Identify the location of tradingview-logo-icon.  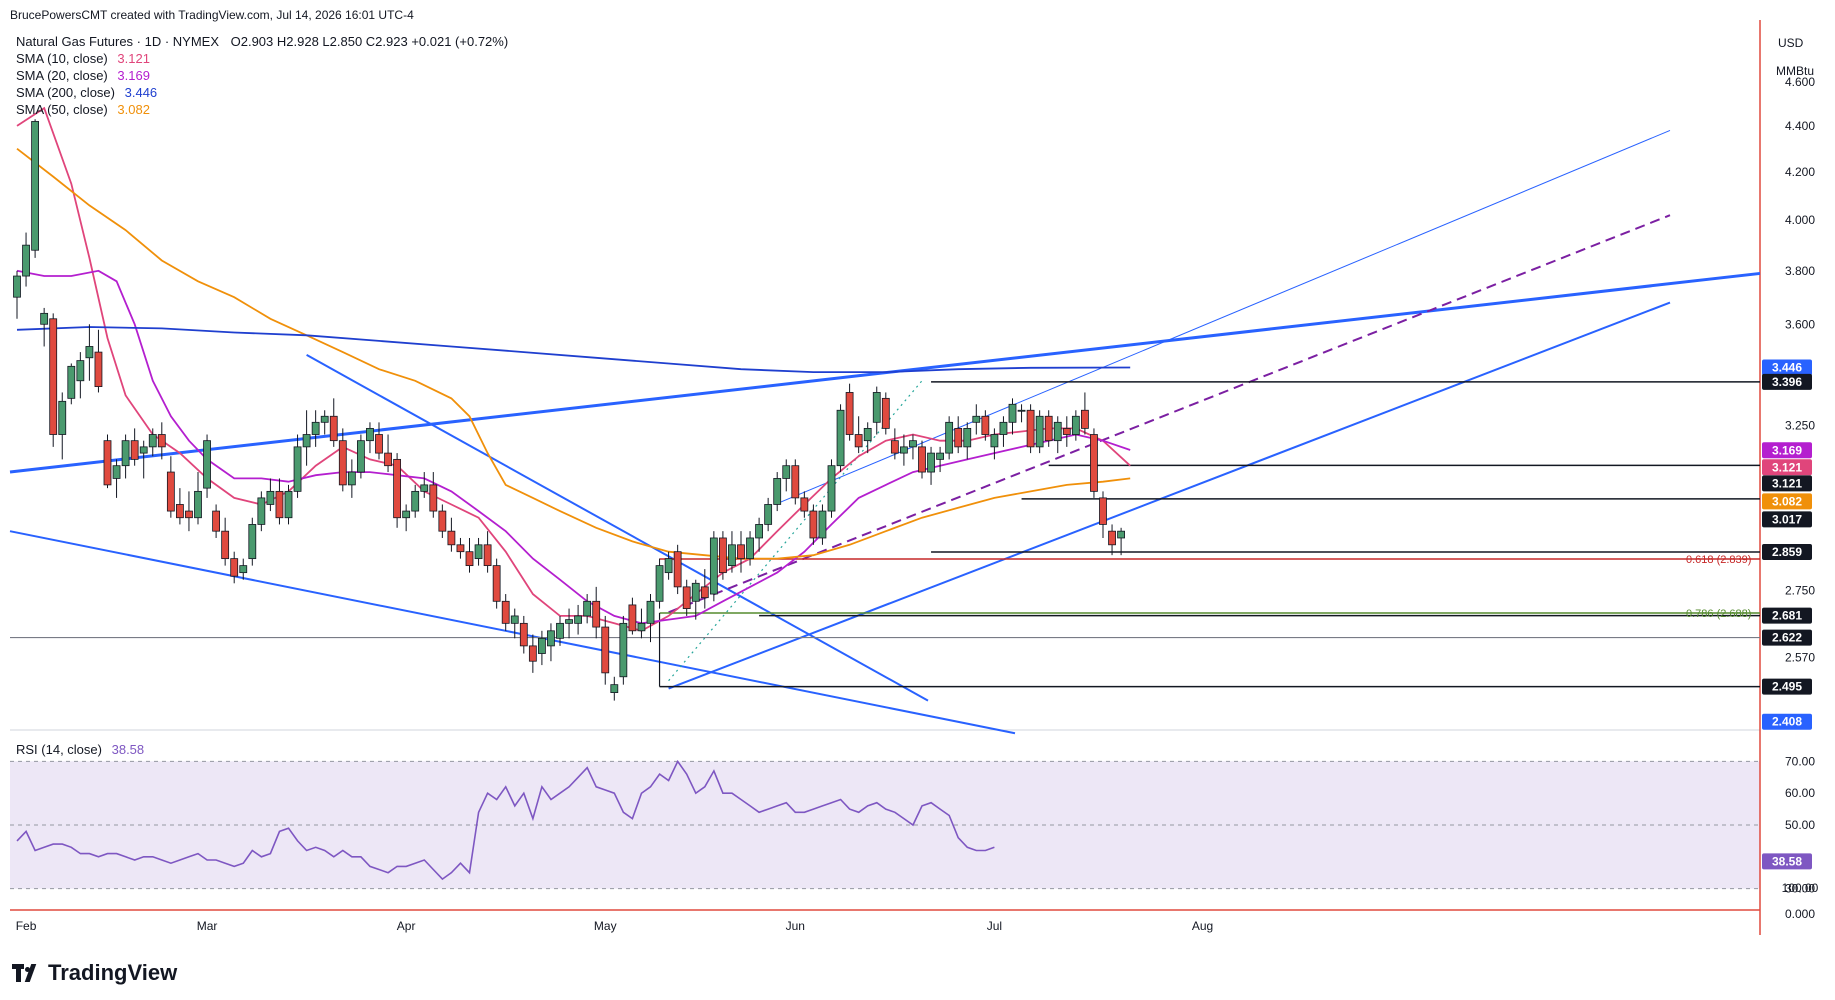
(27, 973).